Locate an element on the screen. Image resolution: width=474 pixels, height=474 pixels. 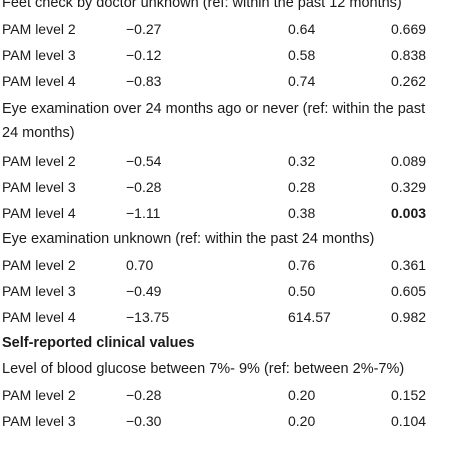
p-value-significant: 0.003 is located at coordinates (409, 213).